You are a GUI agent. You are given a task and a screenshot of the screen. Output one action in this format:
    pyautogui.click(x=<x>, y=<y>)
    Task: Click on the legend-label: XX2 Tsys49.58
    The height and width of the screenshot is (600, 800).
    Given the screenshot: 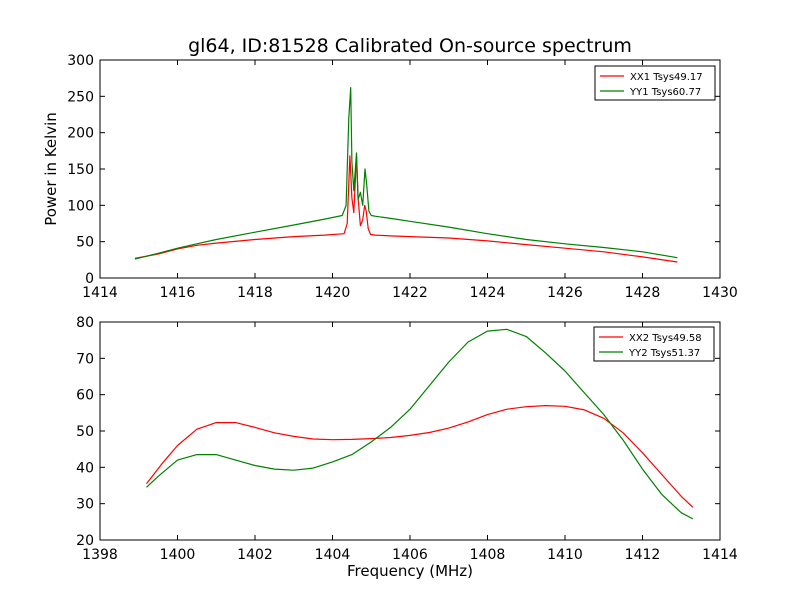 What is the action you would take?
    pyautogui.click(x=665, y=338)
    